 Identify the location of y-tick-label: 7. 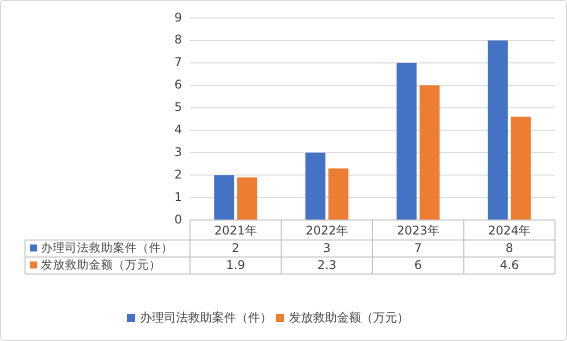
(178, 62).